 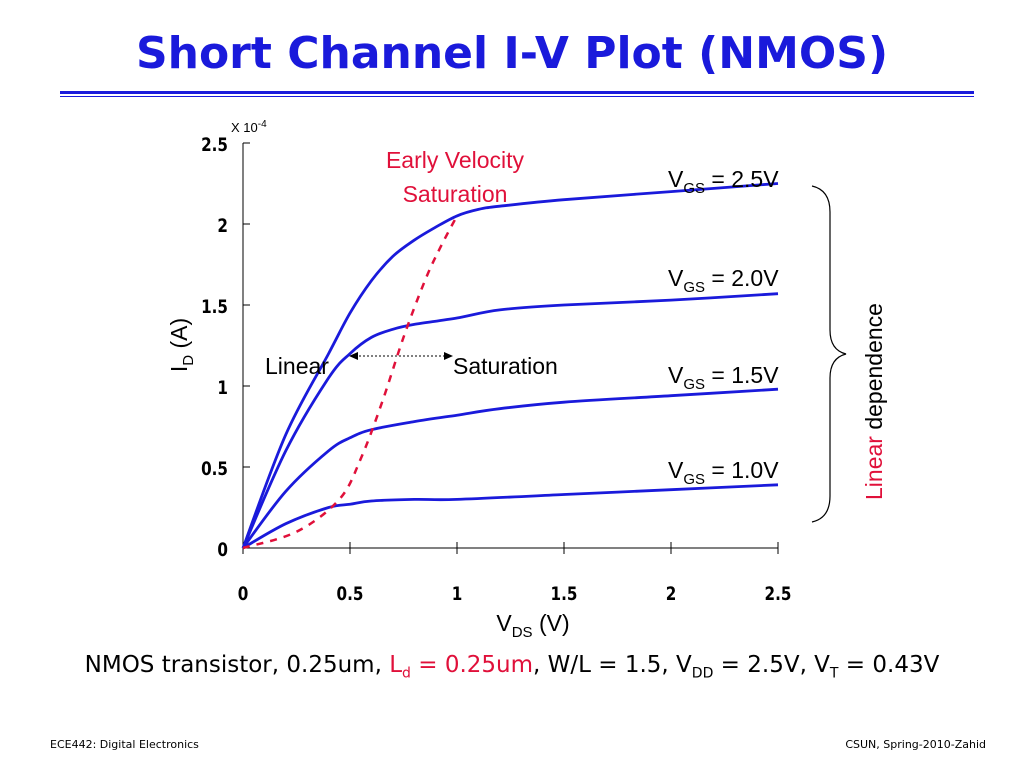 What do you see at coordinates (512, 53) in the screenshot?
I see `slide-title: Short Channel I-V Plot (NMOS)` at bounding box center [512, 53].